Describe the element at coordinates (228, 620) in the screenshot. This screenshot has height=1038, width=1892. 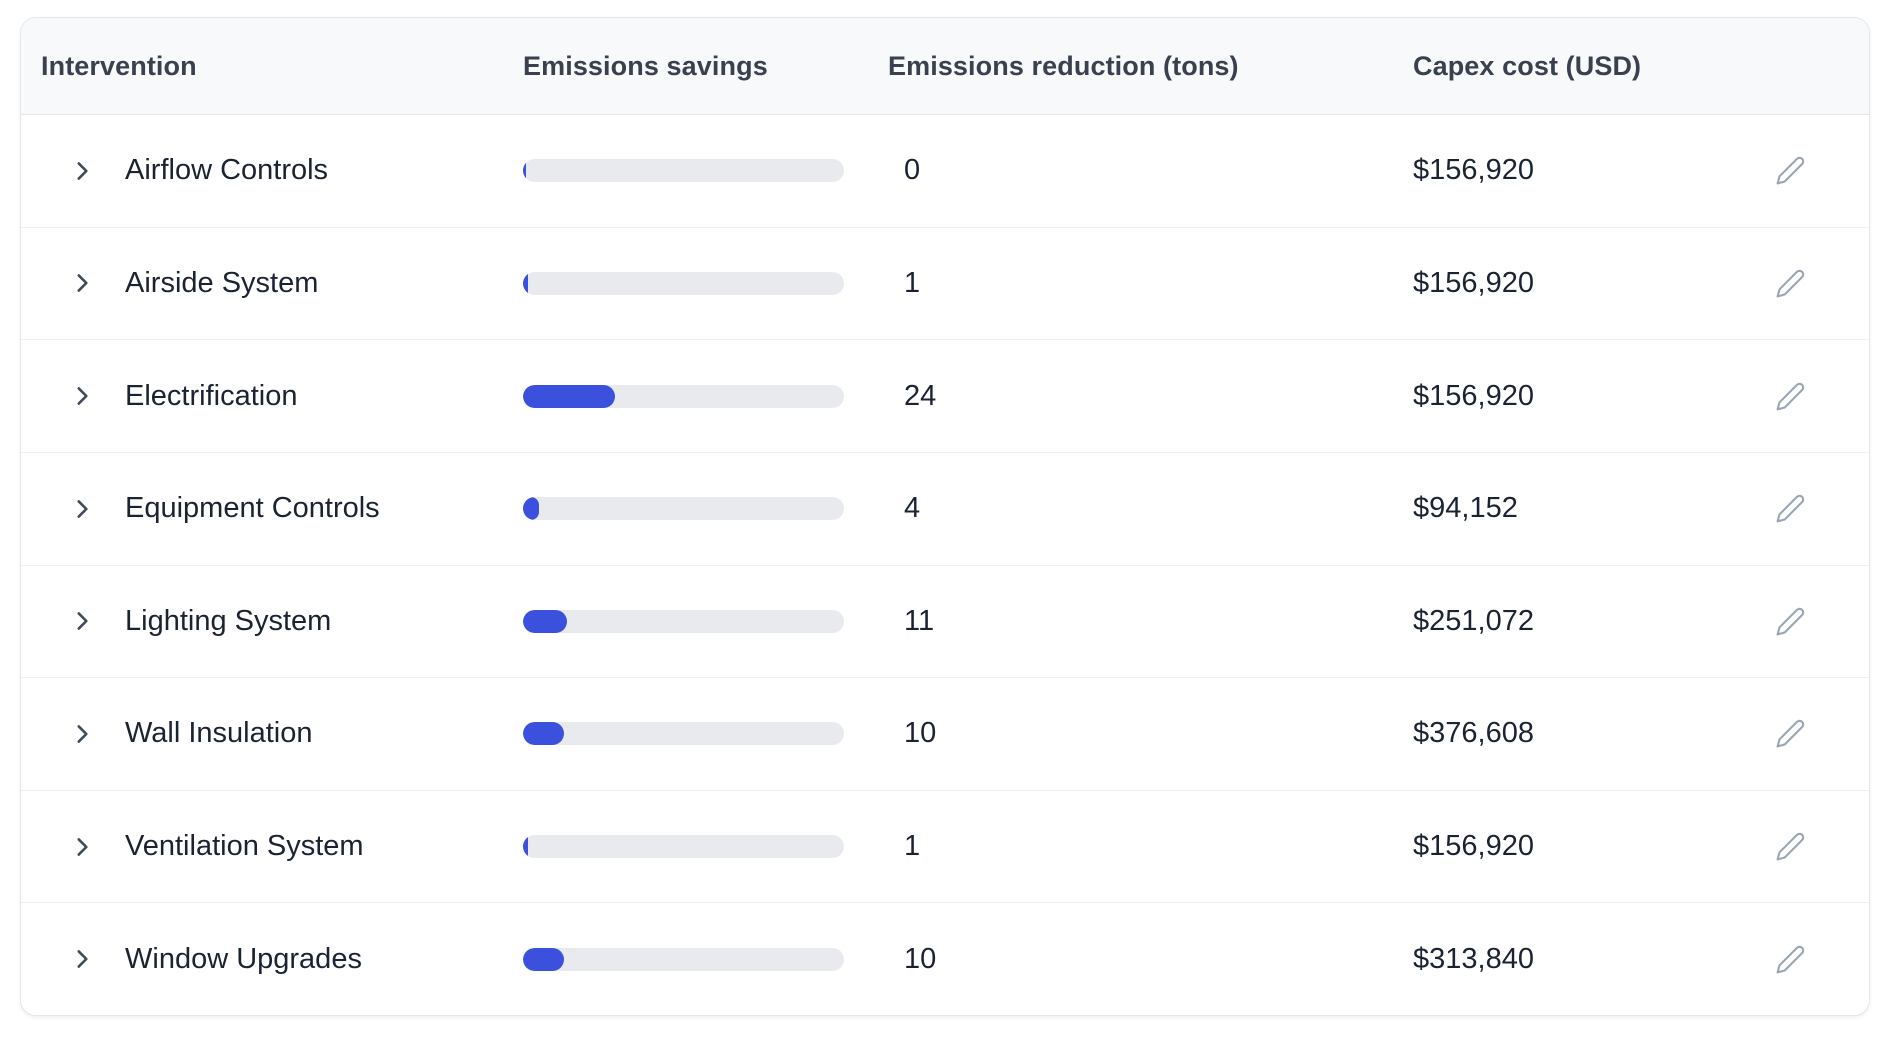
I see `intervention-label: Lighting System` at that location.